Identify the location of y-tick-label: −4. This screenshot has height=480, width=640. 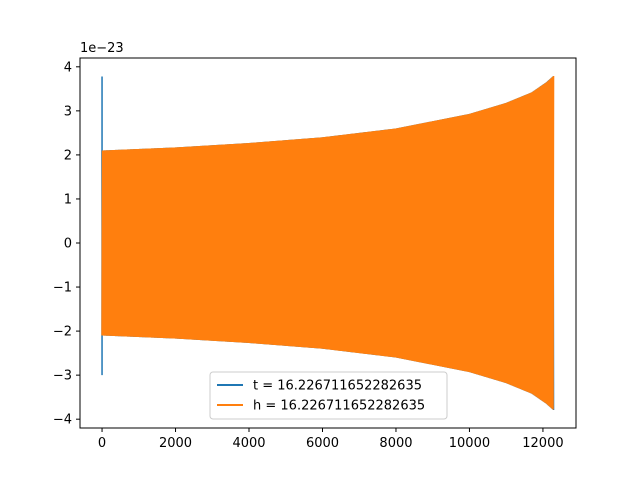
(62, 420).